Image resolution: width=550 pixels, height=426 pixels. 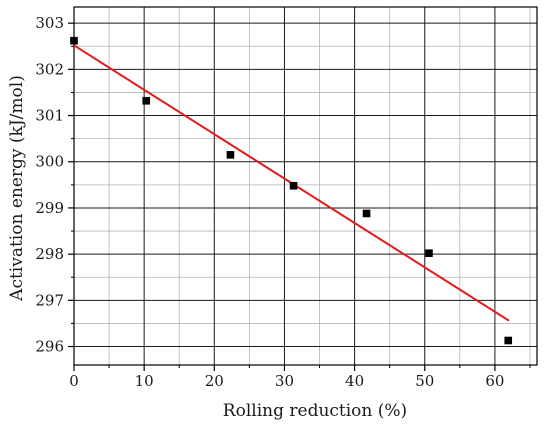 I want to click on x-tick-label: 60, so click(x=494, y=381).